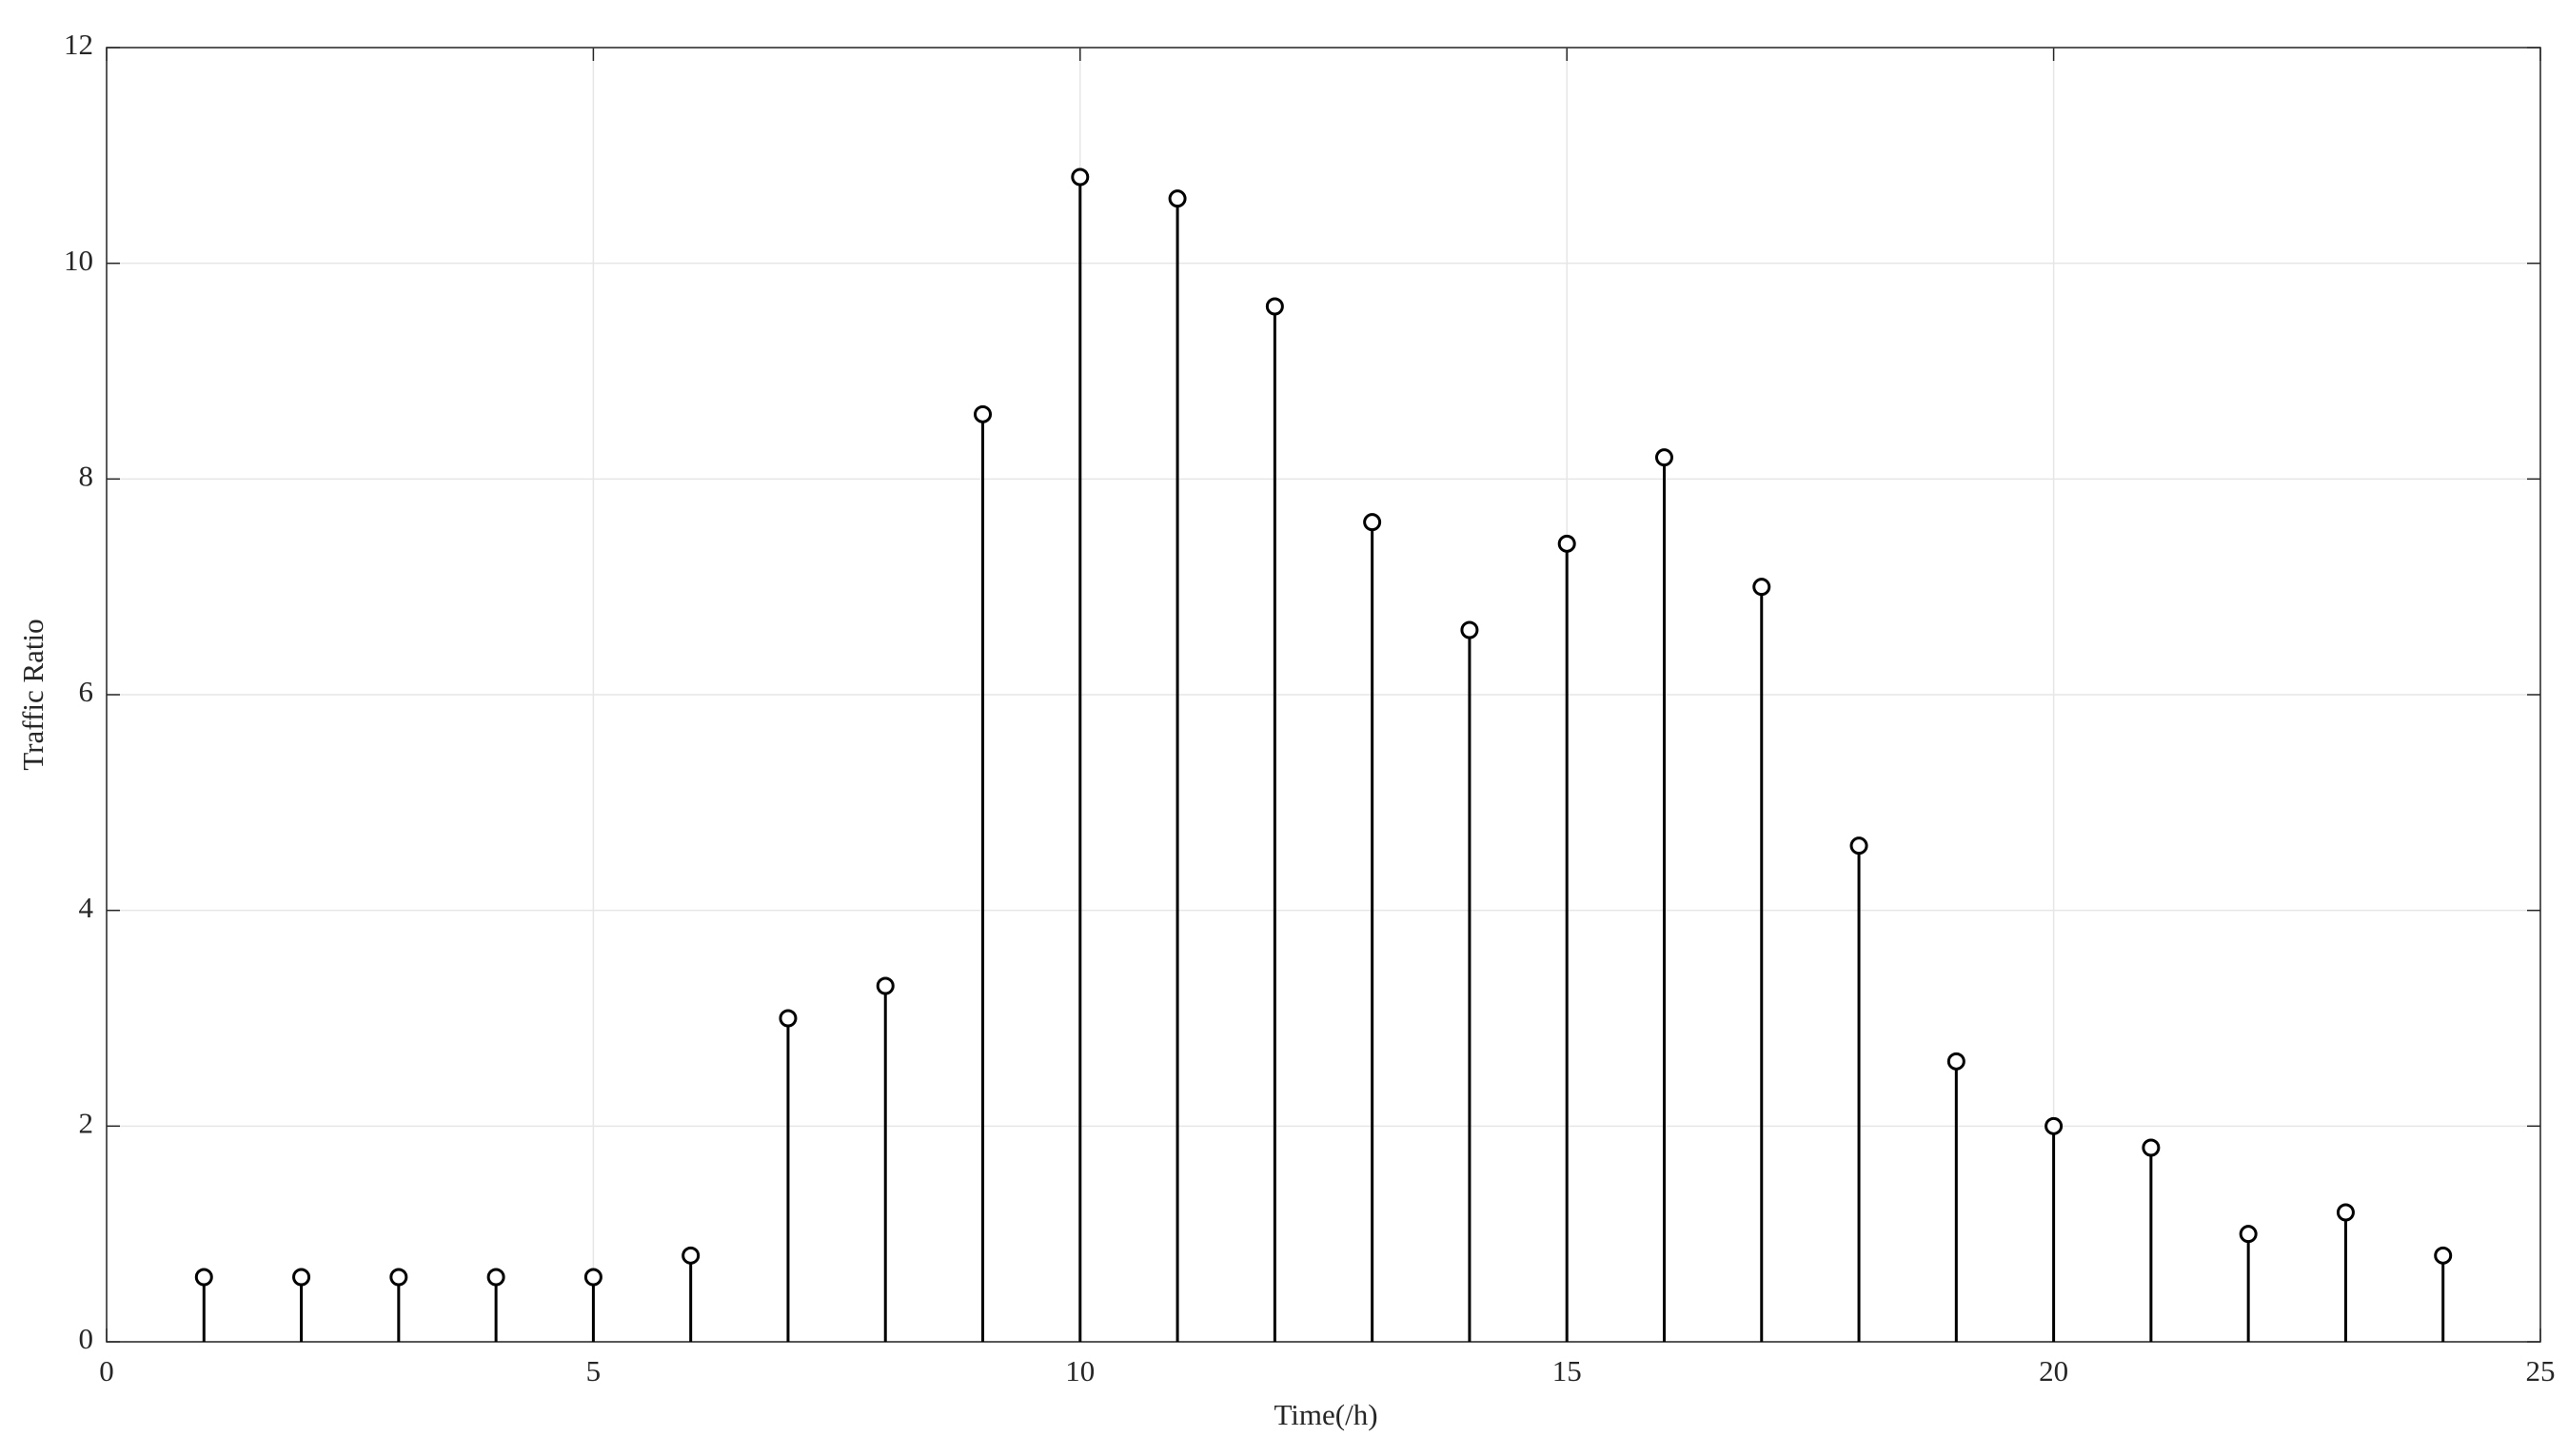 Image resolution: width=2568 pixels, height=1456 pixels. I want to click on x-tick-label: 25, so click(2541, 1370).